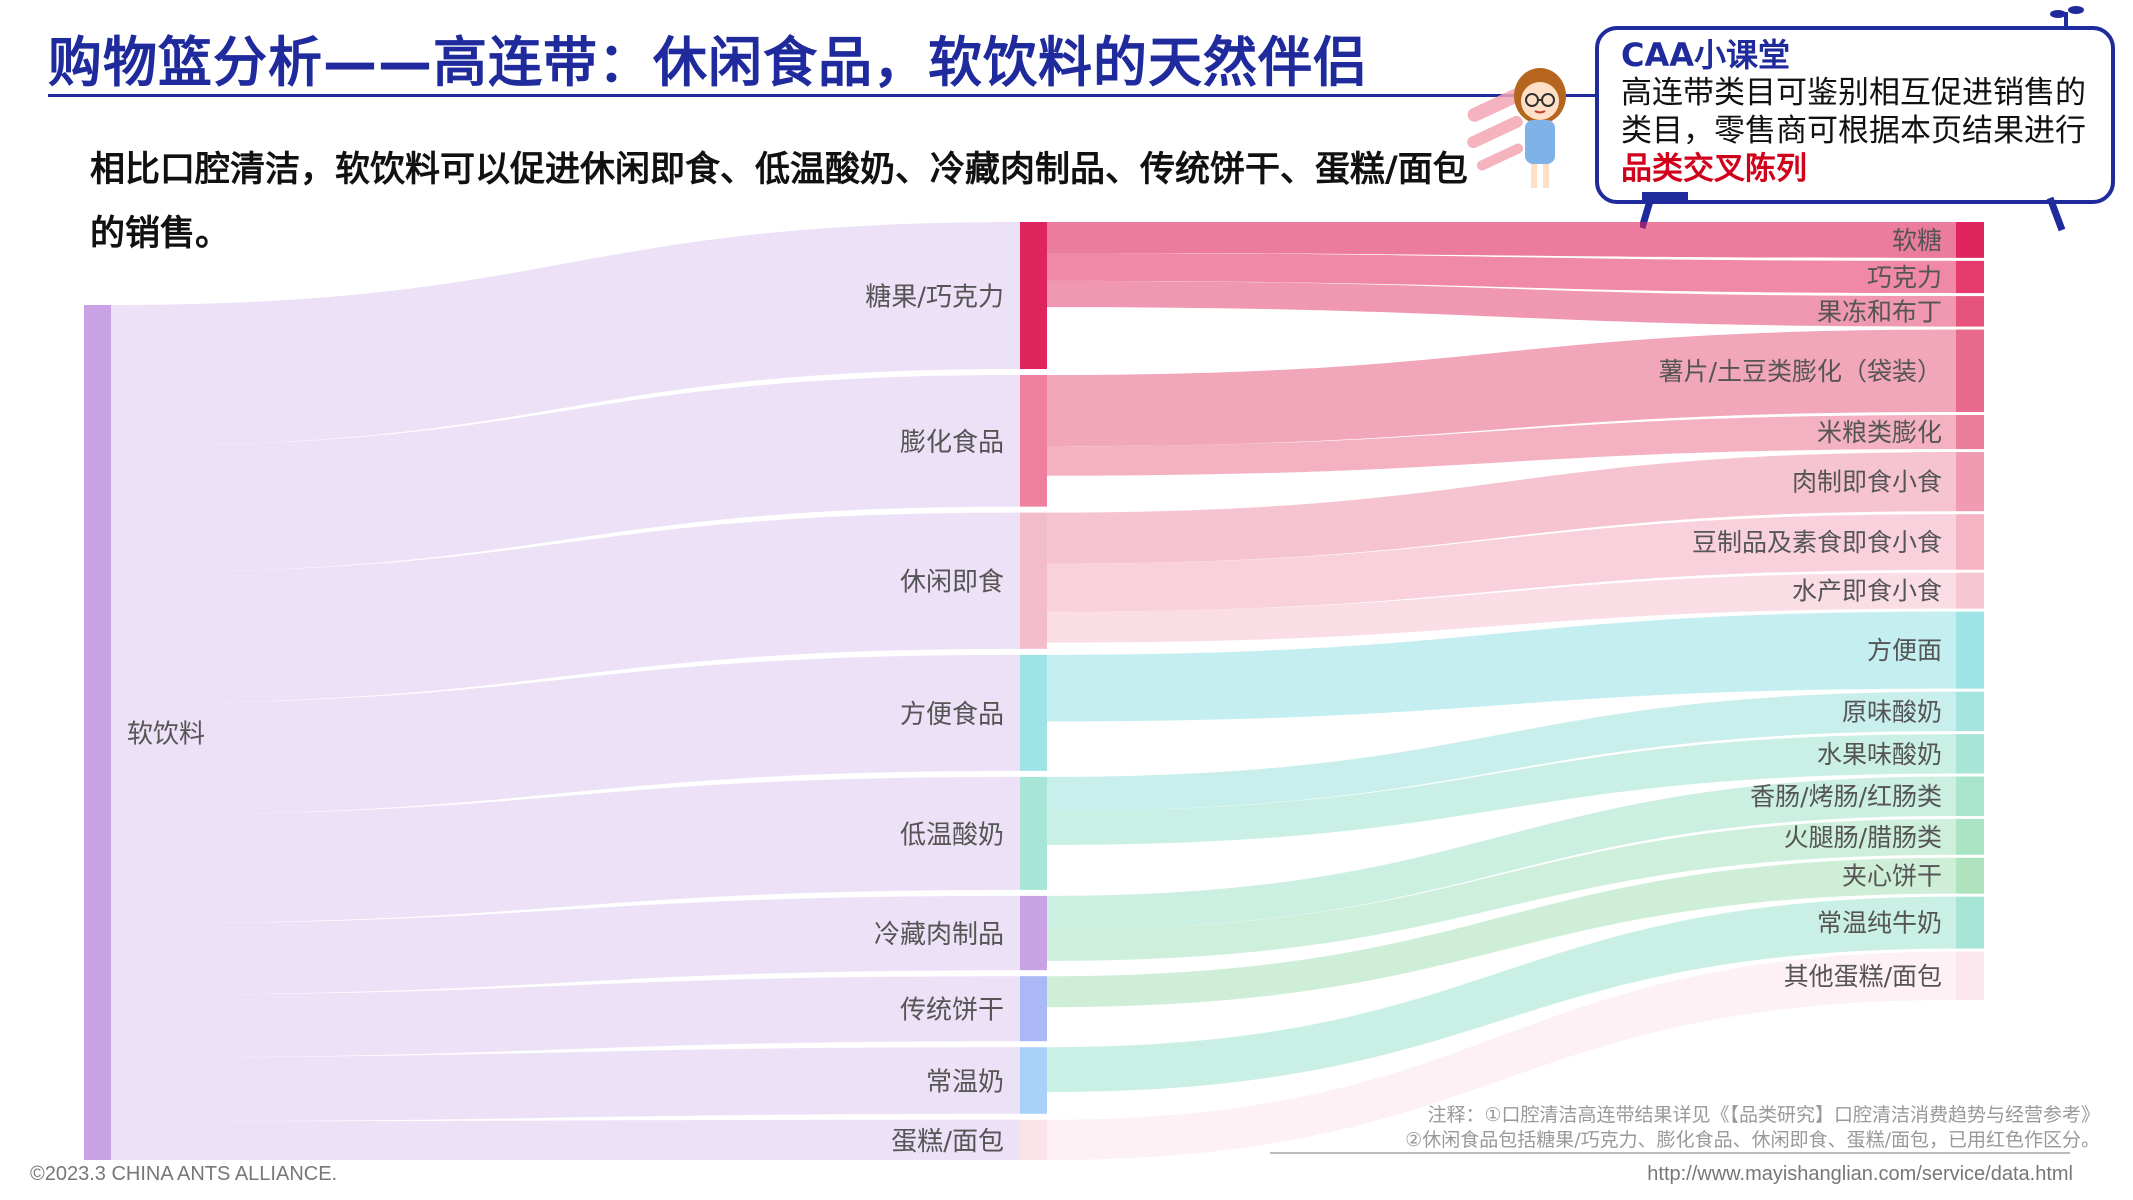 The width and height of the screenshot is (2133, 1200). I want to click on sankey-node-source, so click(97, 732).